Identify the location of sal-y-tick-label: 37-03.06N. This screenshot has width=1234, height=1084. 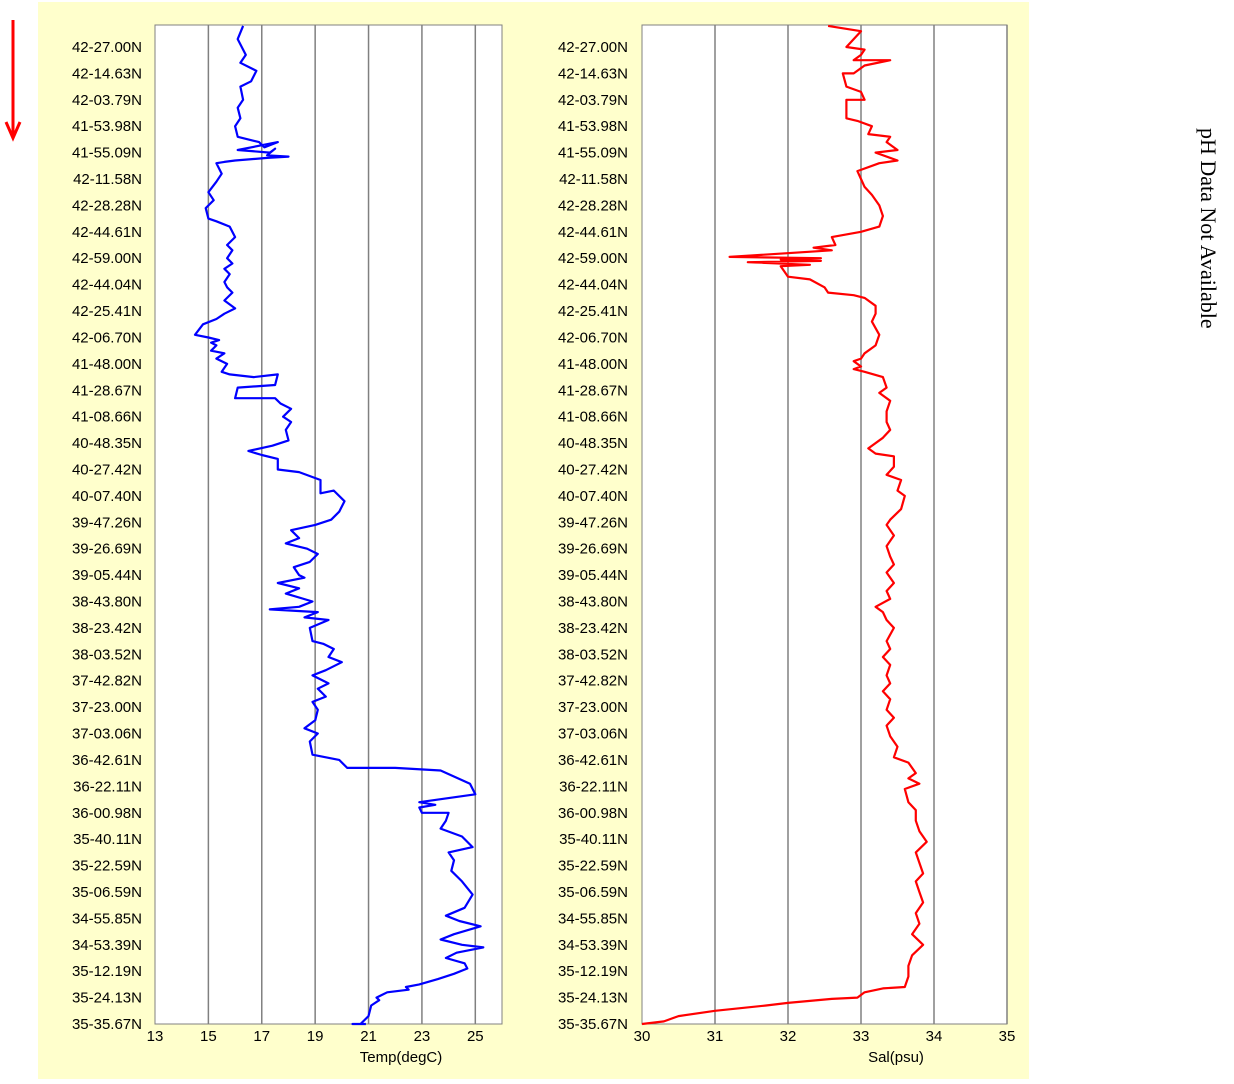
(593, 734).